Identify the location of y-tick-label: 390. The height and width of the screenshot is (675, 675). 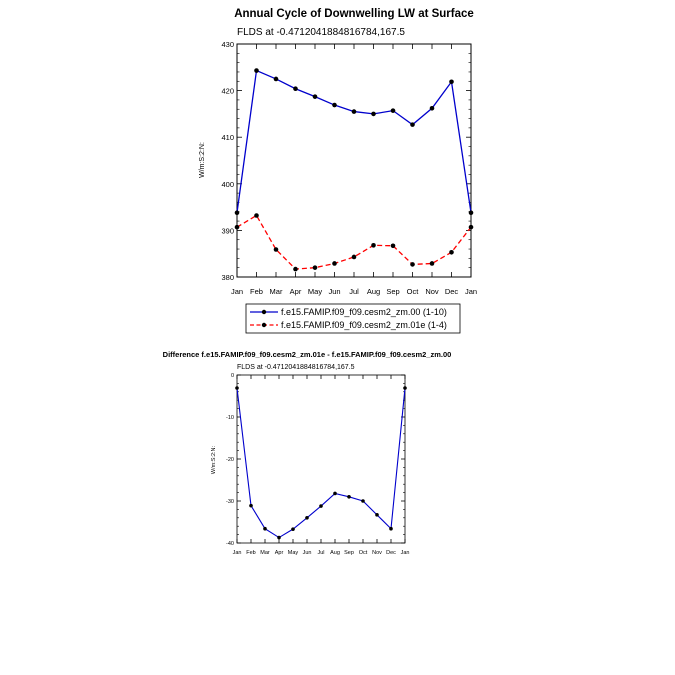
(227, 230).